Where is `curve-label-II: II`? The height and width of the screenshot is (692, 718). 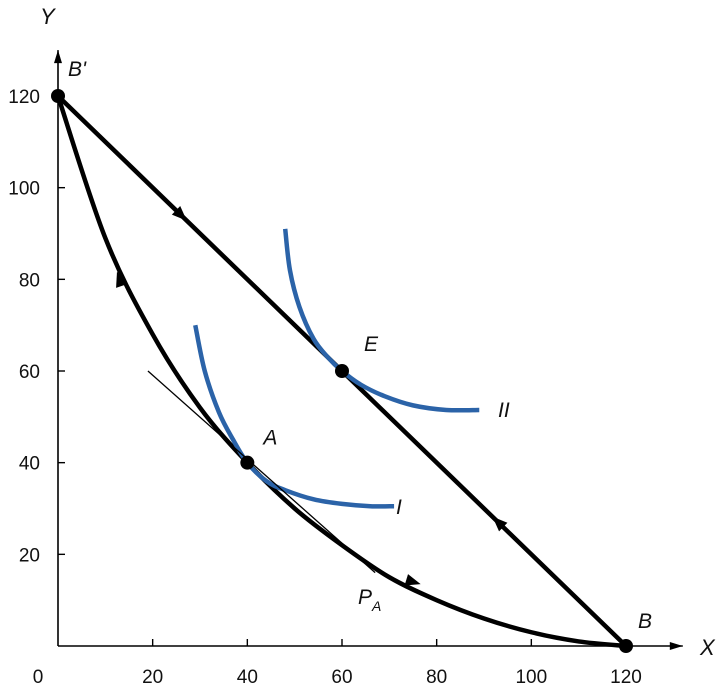 curve-label-II: II is located at coordinates (504, 410).